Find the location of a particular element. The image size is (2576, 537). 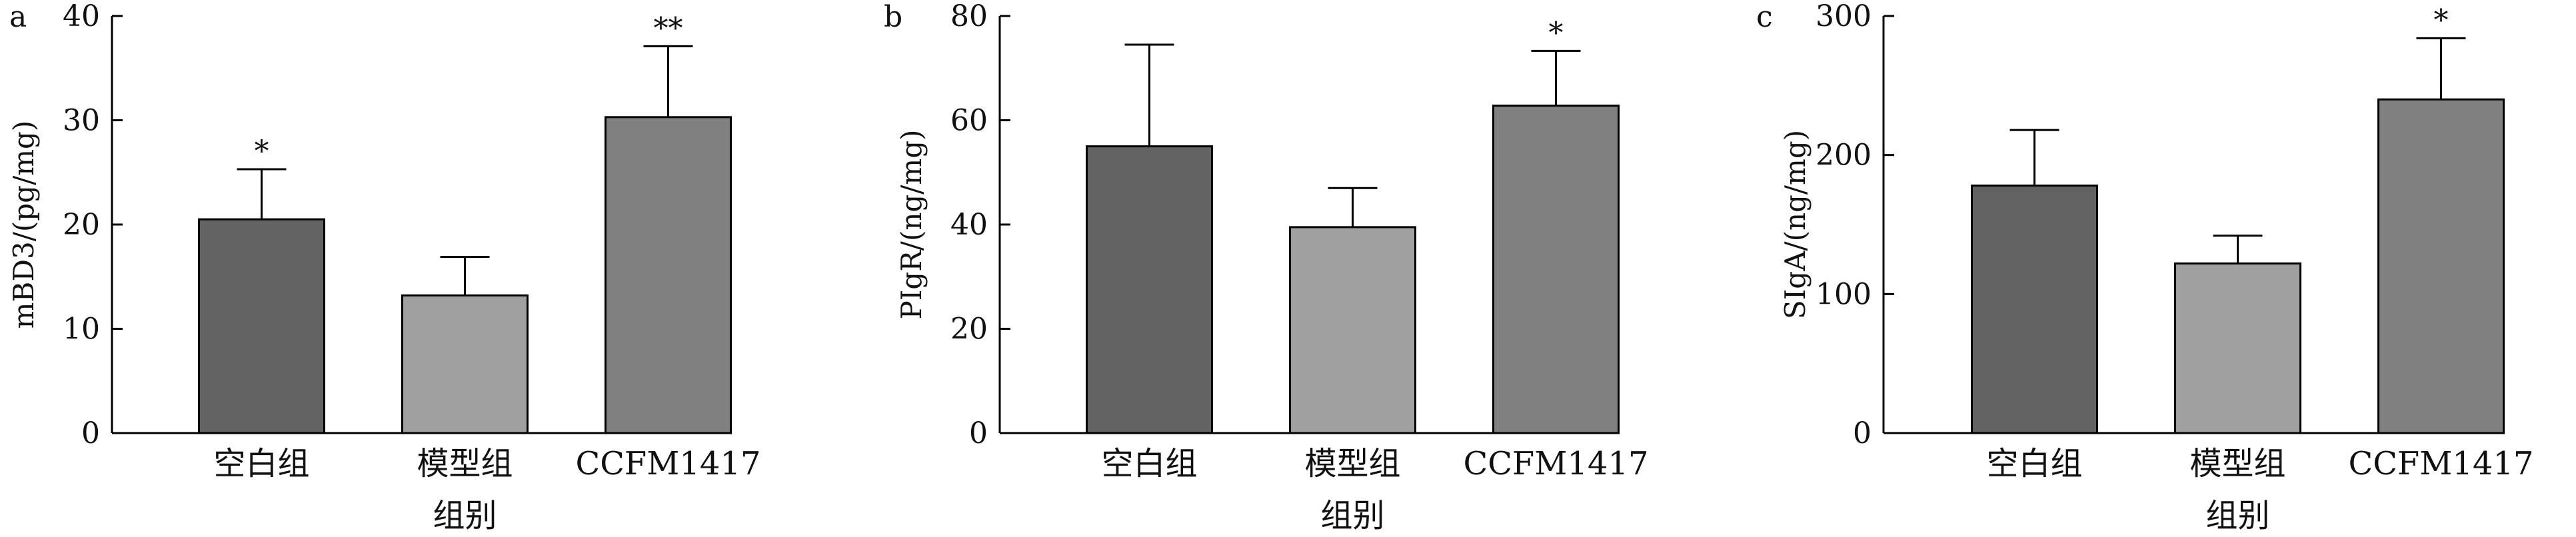

significance-marker: ** is located at coordinates (668, 28).